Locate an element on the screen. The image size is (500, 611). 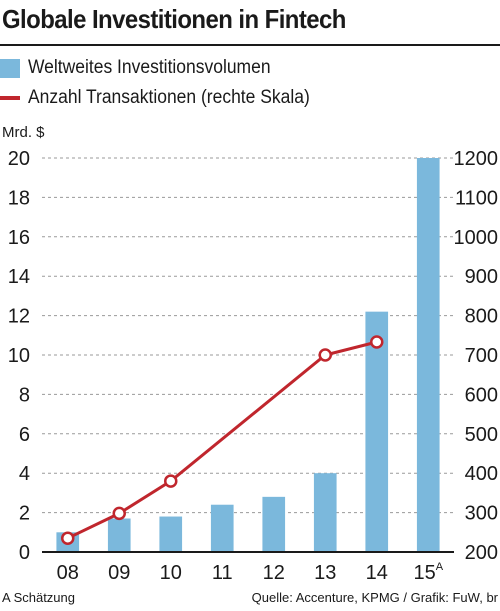
y-left-tick-label: 10 is located at coordinates (19, 356).